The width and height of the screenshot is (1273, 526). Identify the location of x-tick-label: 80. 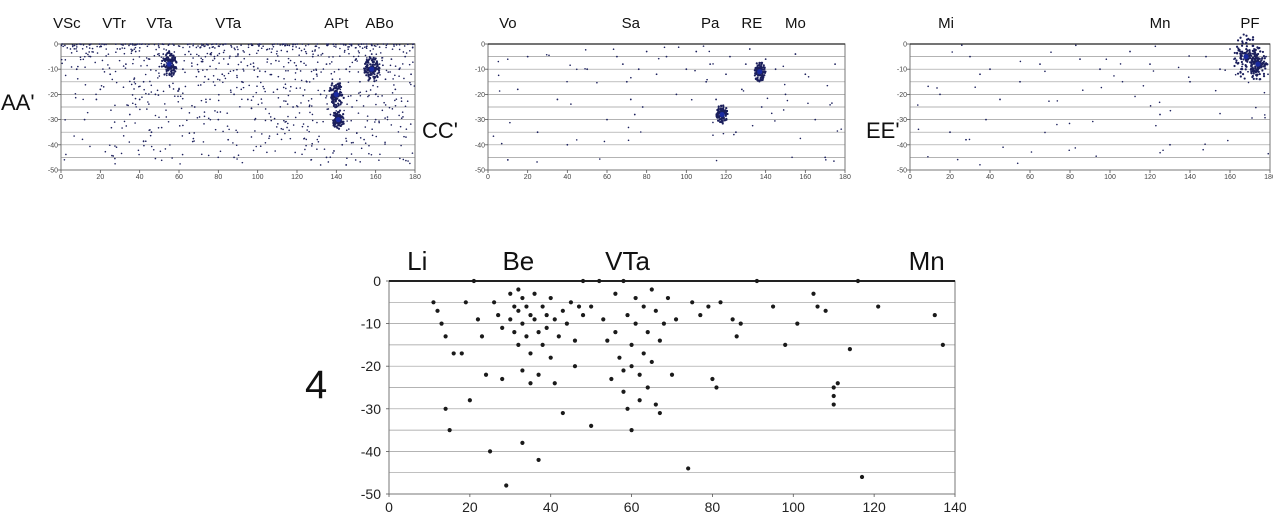
(713, 507).